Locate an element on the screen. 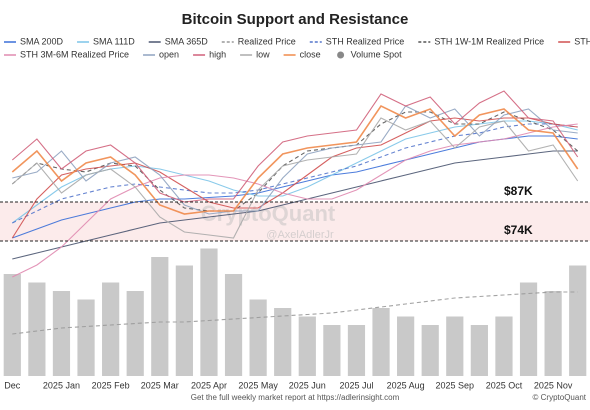 This screenshot has height=410, width=590. legend-label: SMA 111D is located at coordinates (114, 41).